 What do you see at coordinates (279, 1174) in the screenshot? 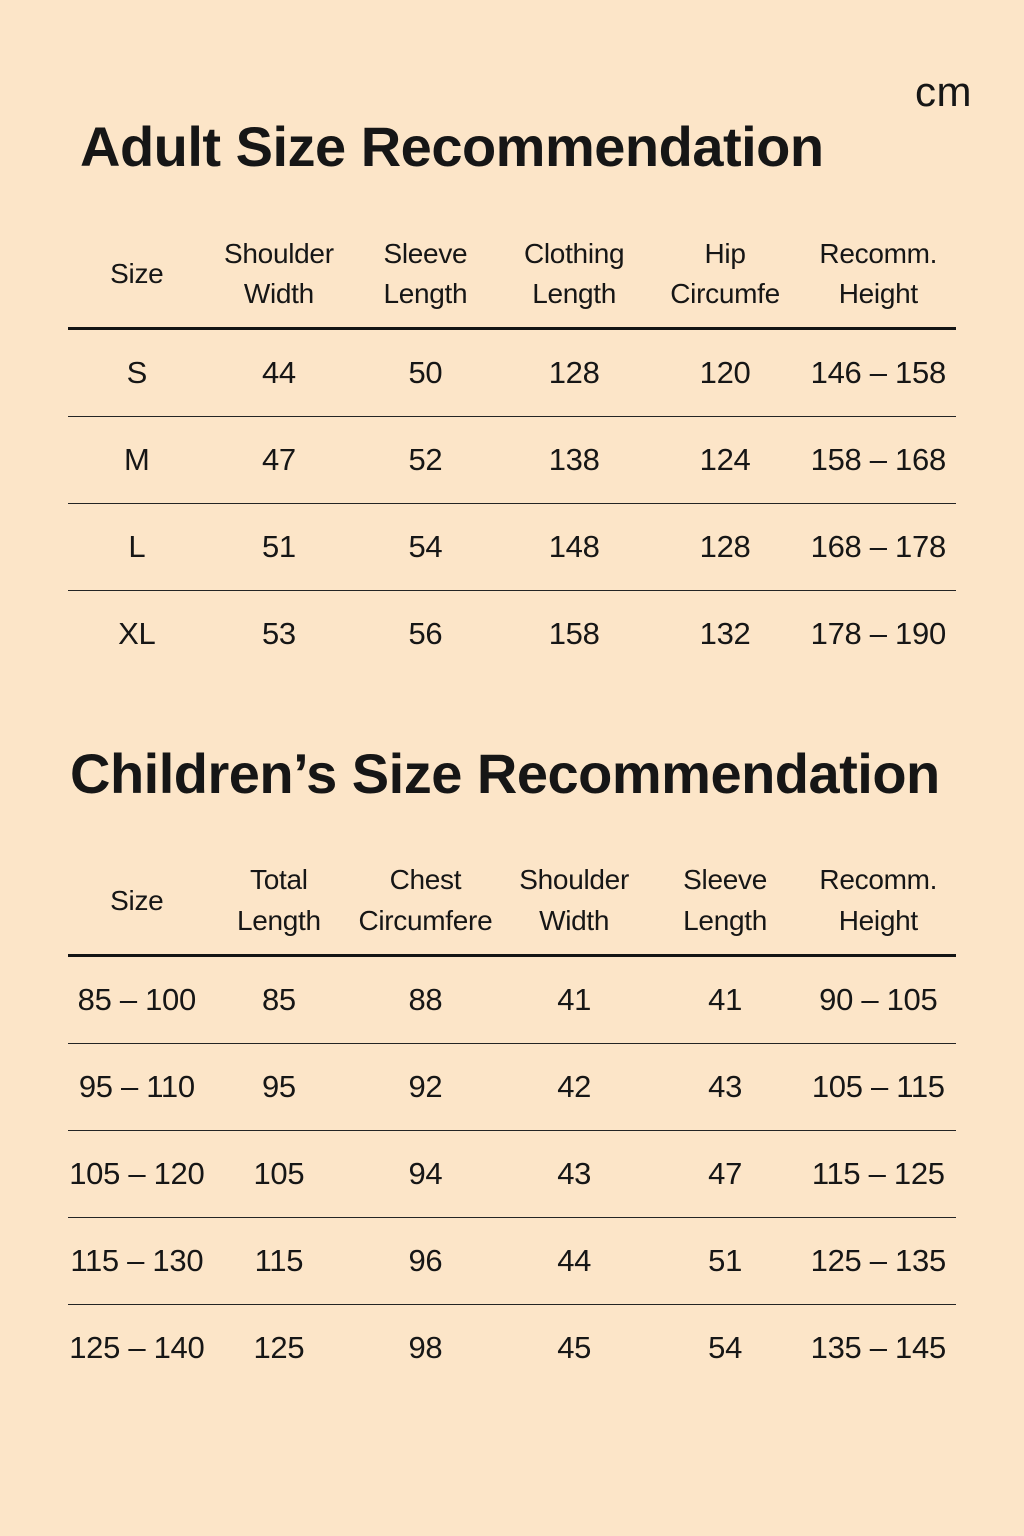
I see `value-cell: 105` at bounding box center [279, 1174].